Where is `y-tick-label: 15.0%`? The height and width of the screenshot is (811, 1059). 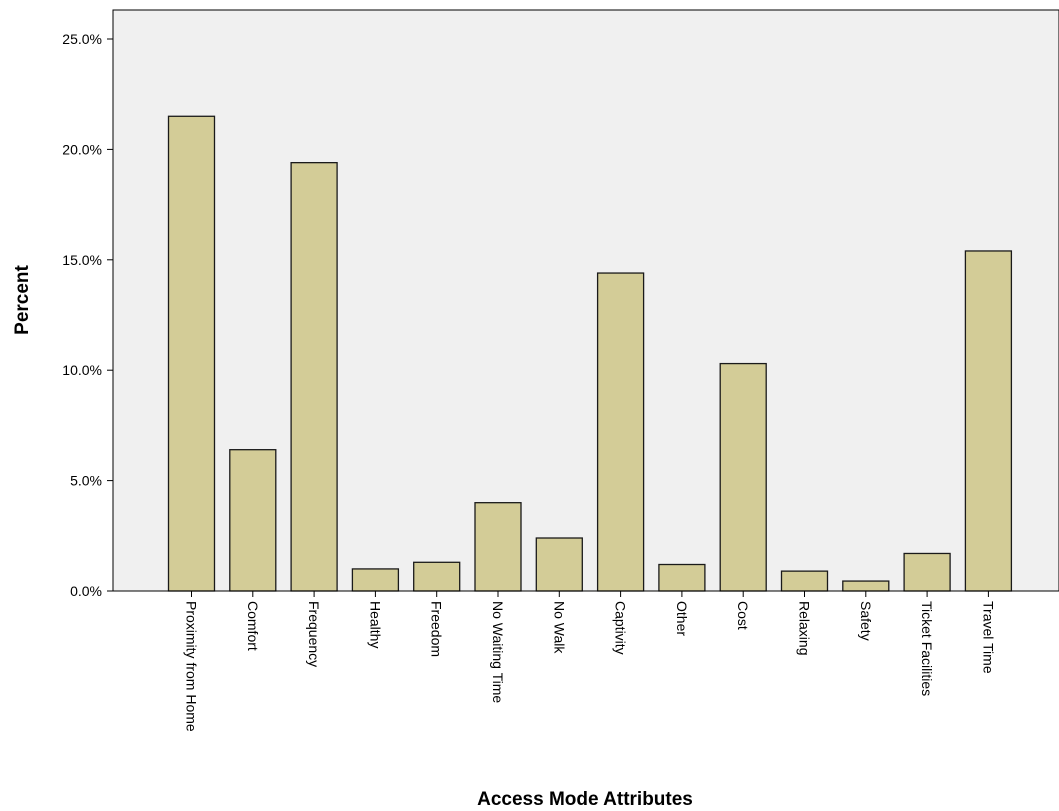
y-tick-label: 15.0% is located at coordinates (82, 260).